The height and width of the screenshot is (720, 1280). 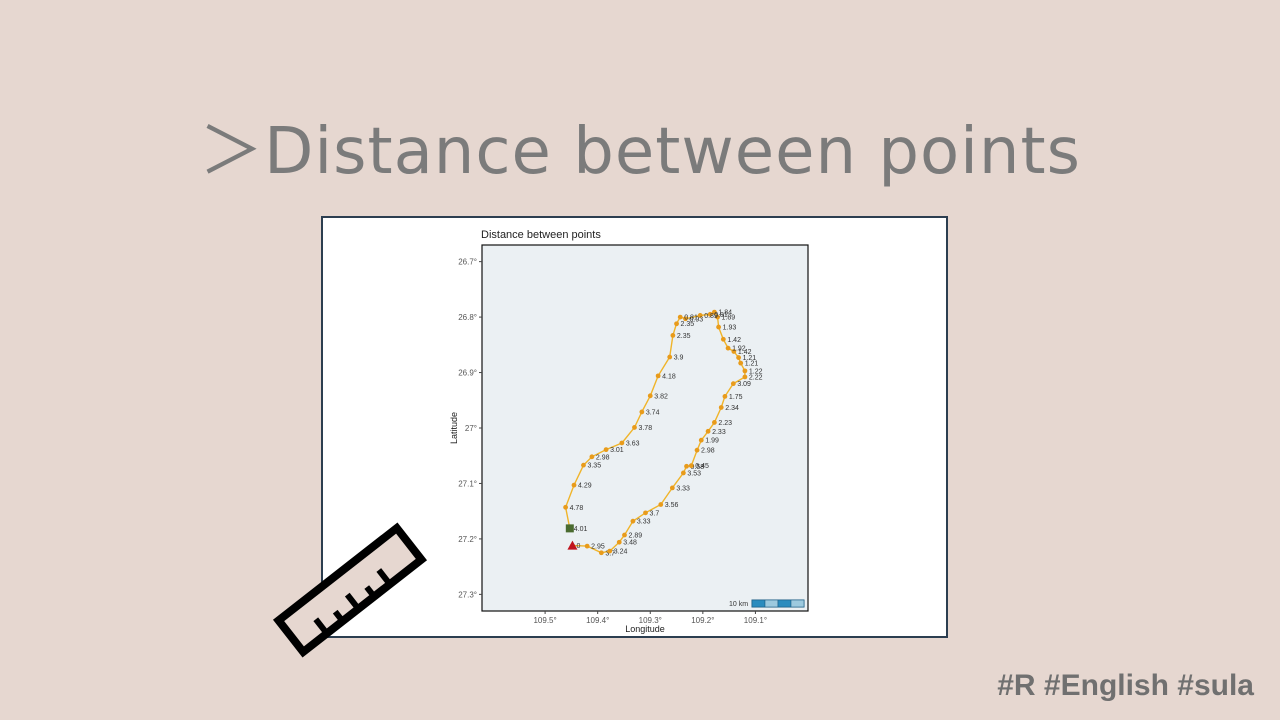 I want to click on end-marker, so click(x=572, y=545).